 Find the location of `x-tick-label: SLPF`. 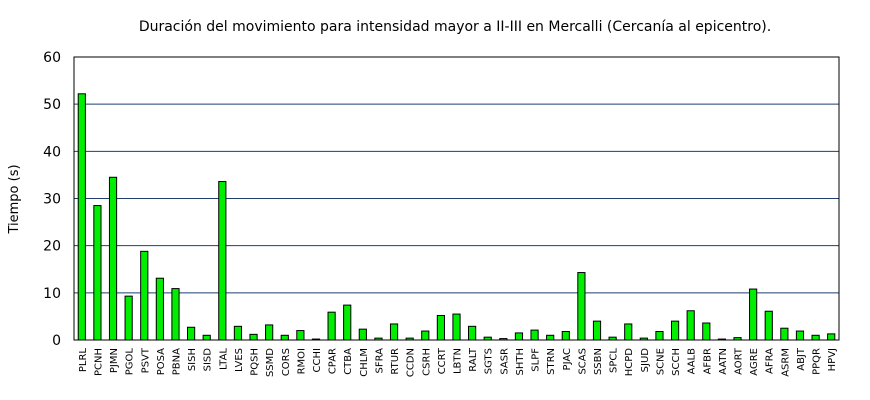

x-tick-label: SLPF is located at coordinates (536, 360).